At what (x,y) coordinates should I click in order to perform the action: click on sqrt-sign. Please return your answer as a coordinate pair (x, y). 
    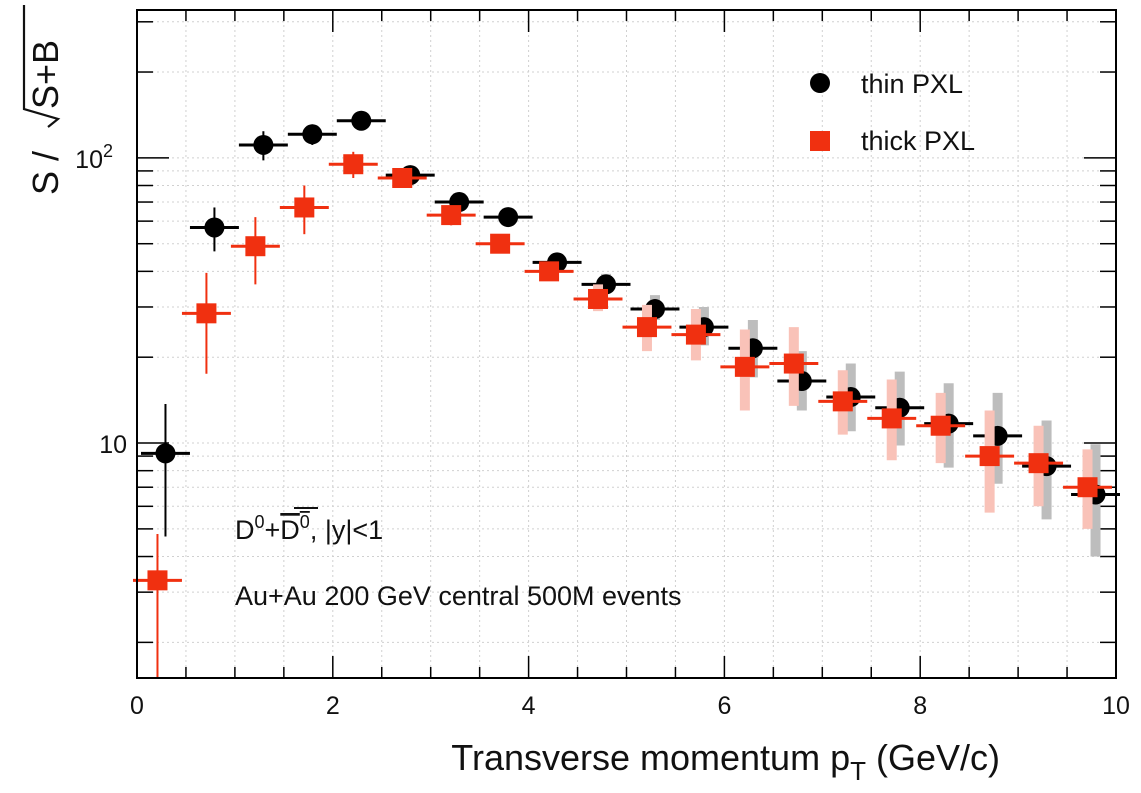
    Looking at the image, I should click on (41, 66).